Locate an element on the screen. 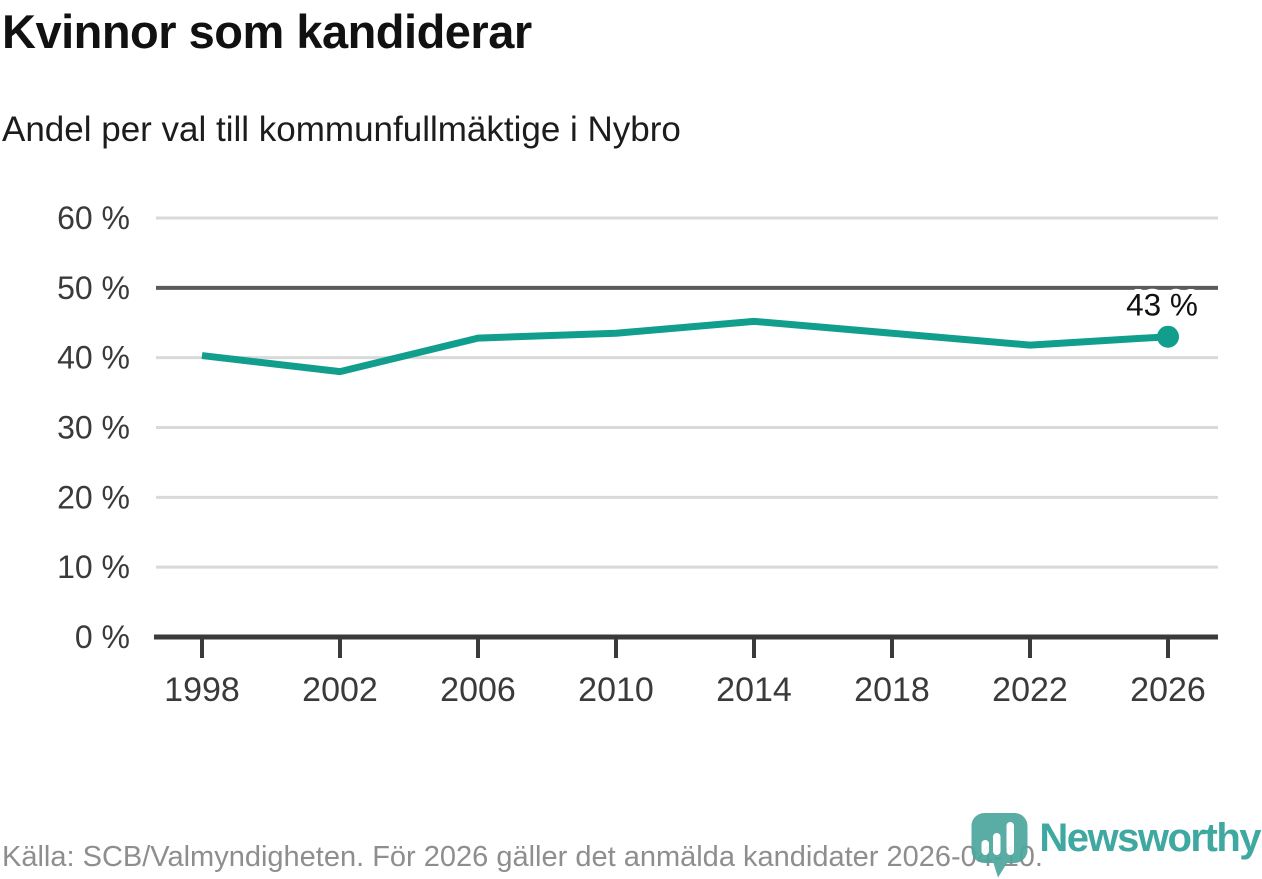  newsworthy-pin-icon is located at coordinates (999, 845).